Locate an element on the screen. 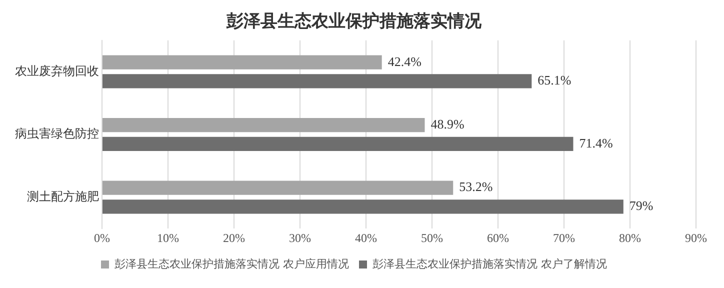 Image resolution: width=724 pixels, height=288 pixels. data-label: 65.1% is located at coordinates (555, 80).